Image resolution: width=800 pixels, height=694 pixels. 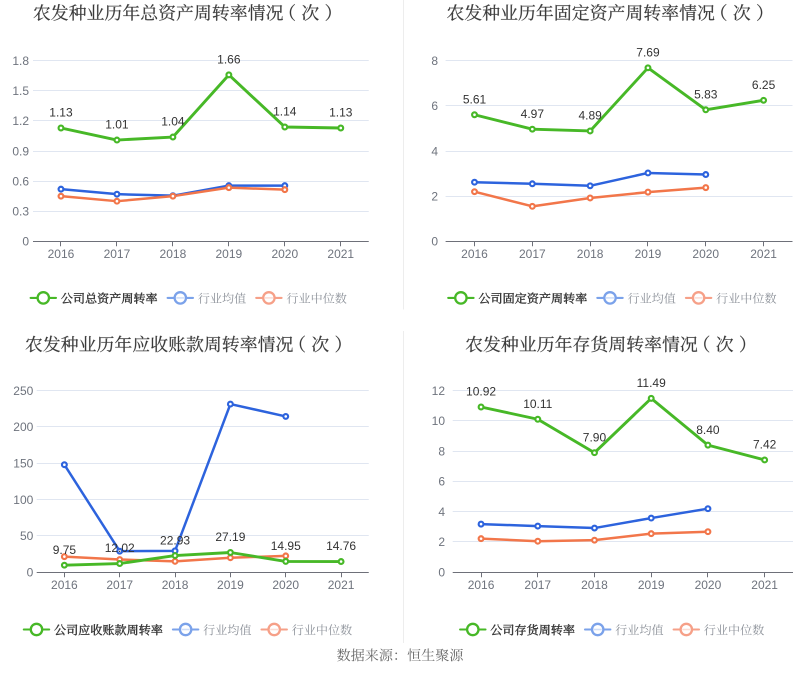 I want to click on svg-text: 22.93, so click(x=175, y=540).